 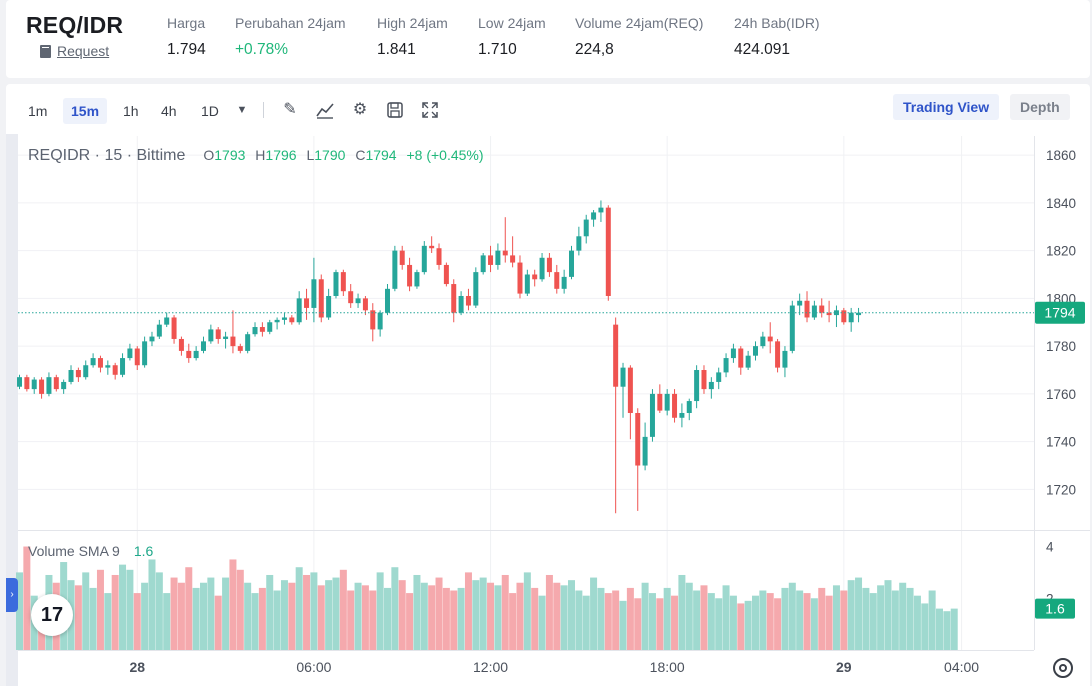 I want to click on stat-label: Harga, so click(x=186, y=23).